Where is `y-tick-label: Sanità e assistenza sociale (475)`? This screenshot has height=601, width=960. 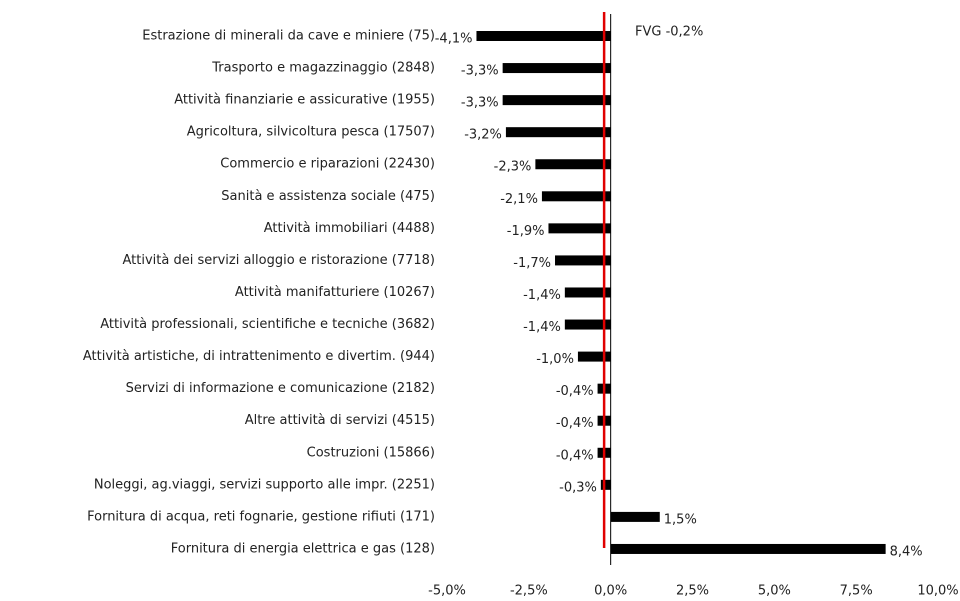
y-tick-label: Sanità e assistenza sociale (475) is located at coordinates (328, 196).